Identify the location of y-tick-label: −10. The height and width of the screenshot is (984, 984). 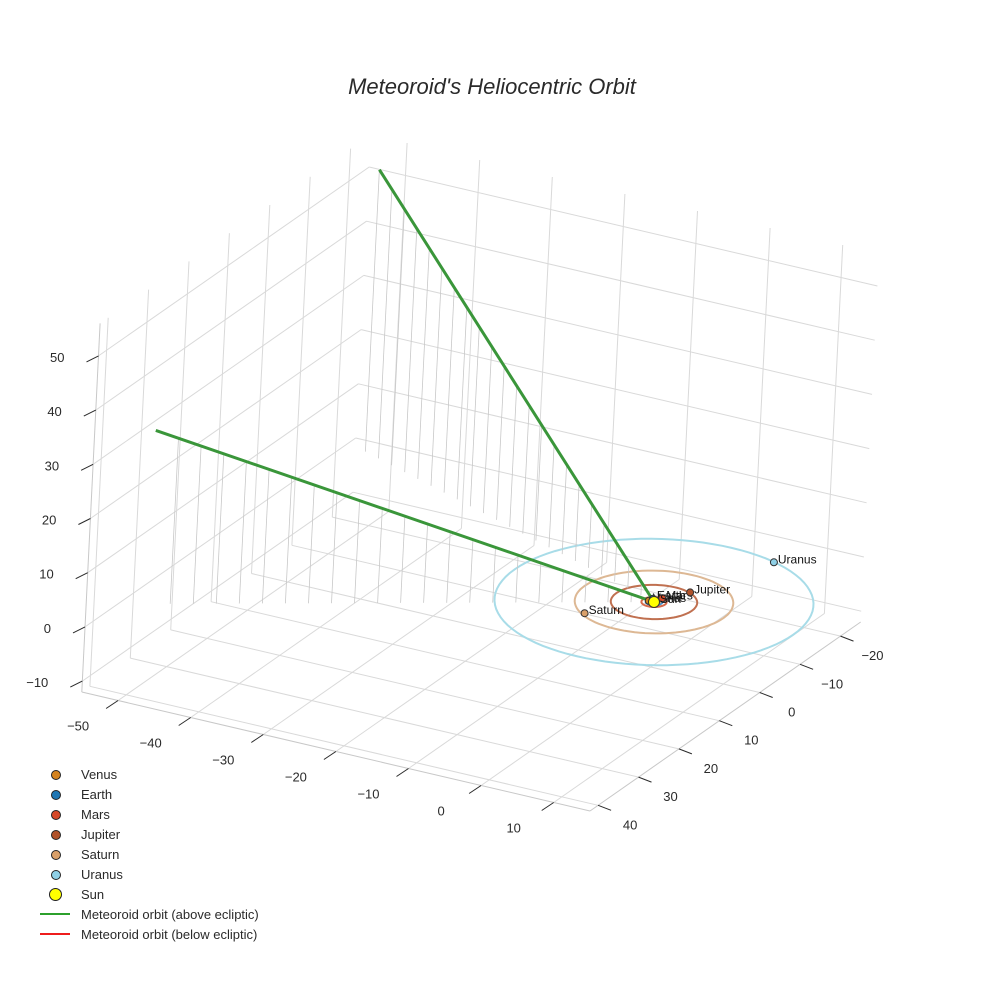
(832, 683).